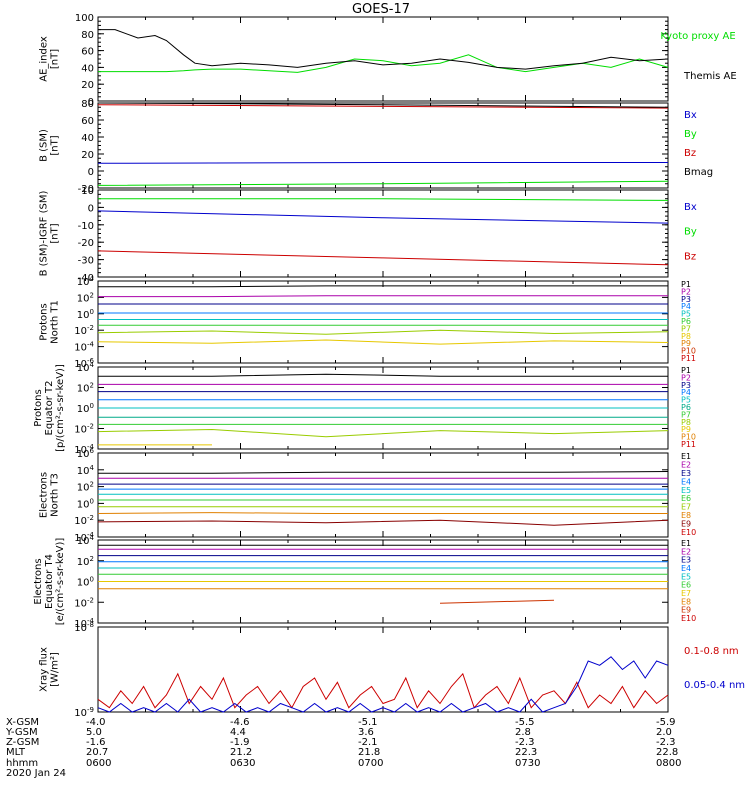 The height and width of the screenshot is (800, 750). Describe the element at coordinates (240, 742) in the screenshot. I see `ephemeris-value: -1.9` at that location.